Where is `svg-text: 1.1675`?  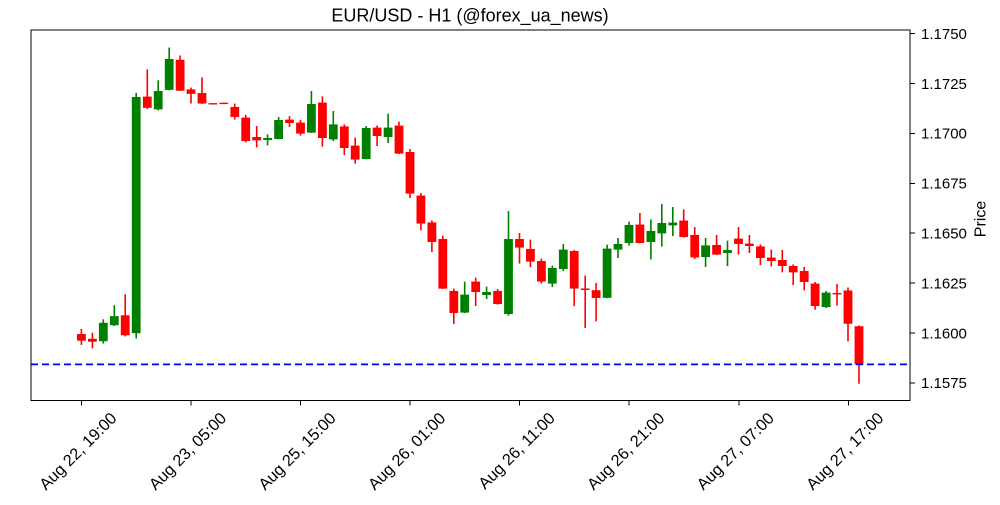
svg-text: 1.1675 is located at coordinates (944, 184).